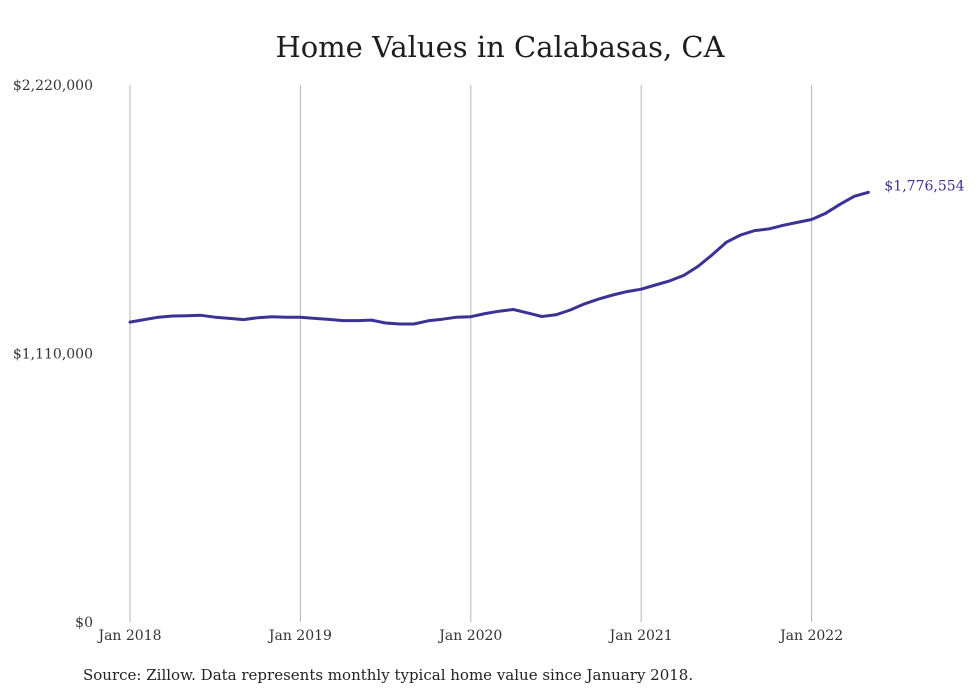  What do you see at coordinates (128, 636) in the screenshot?
I see `x-tick-label: Jan 2018` at bounding box center [128, 636].